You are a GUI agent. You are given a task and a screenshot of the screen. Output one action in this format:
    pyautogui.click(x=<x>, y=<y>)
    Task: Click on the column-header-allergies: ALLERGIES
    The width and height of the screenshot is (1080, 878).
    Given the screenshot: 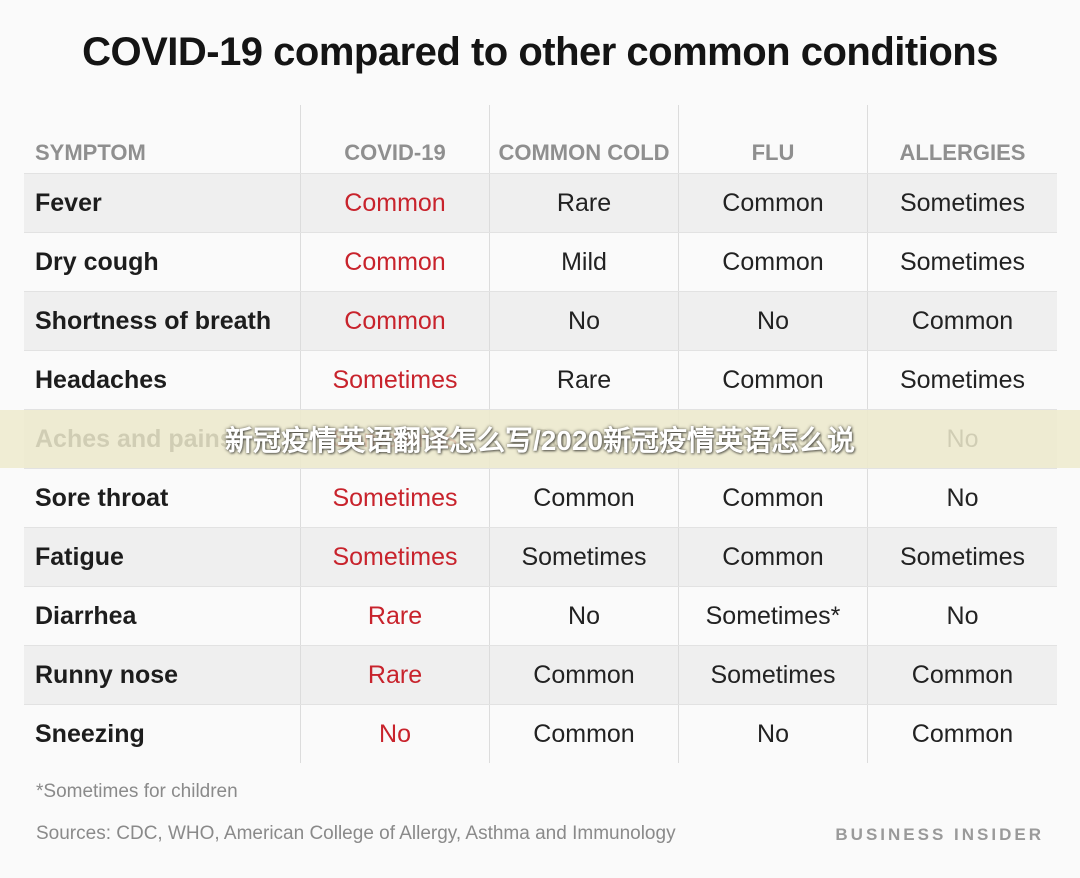 What is the action you would take?
    pyautogui.click(x=962, y=139)
    